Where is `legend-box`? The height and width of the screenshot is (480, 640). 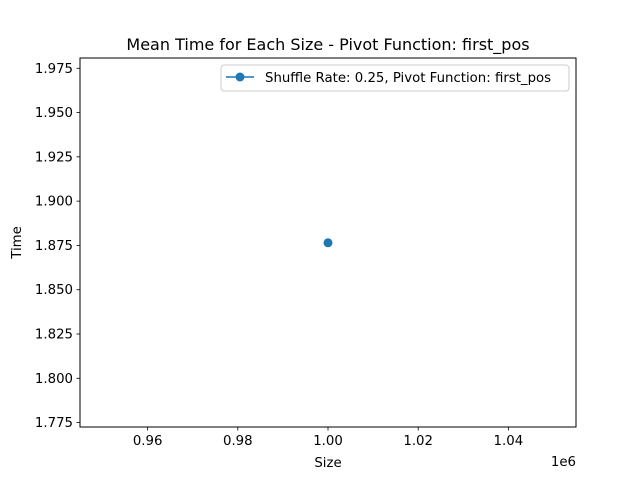
legend-box is located at coordinates (395, 78).